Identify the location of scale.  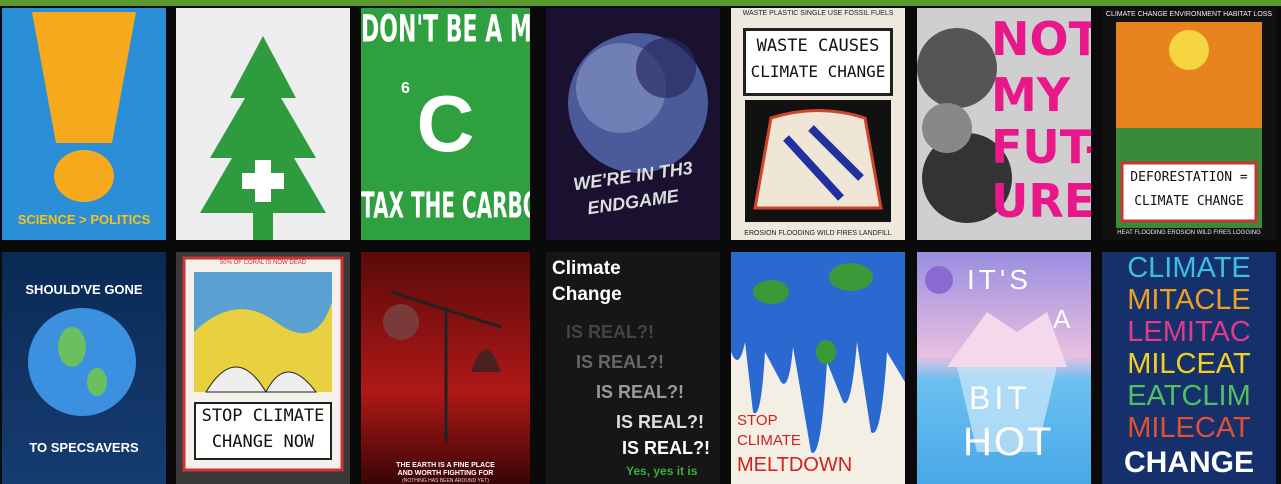
(442, 366).